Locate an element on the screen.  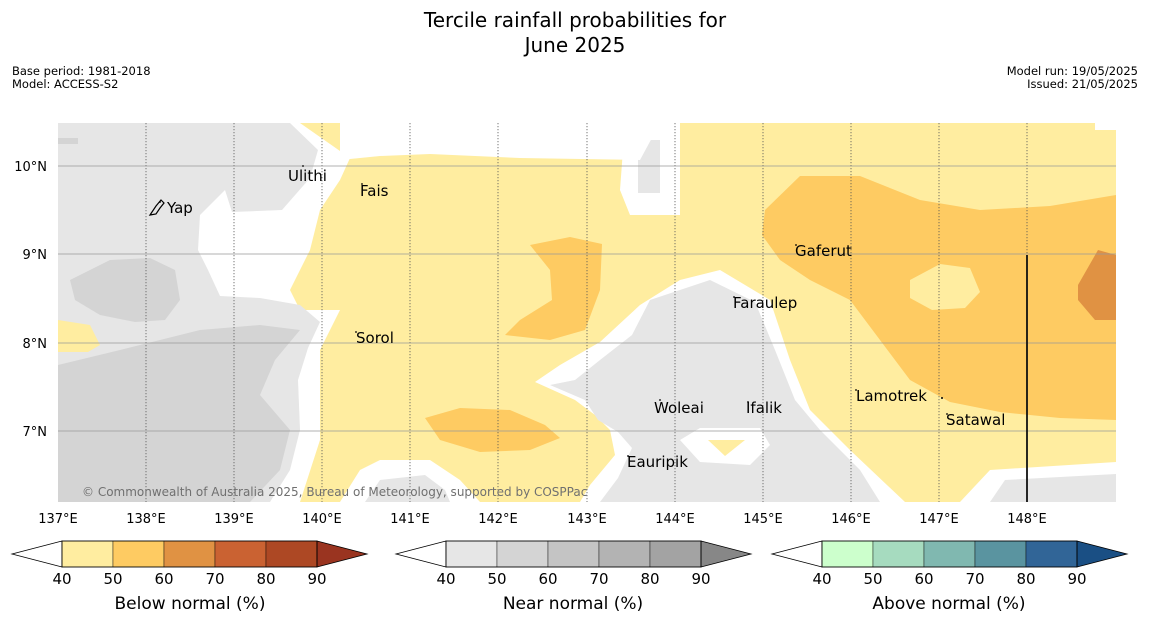
place-label: Eauripik is located at coordinates (657, 462).